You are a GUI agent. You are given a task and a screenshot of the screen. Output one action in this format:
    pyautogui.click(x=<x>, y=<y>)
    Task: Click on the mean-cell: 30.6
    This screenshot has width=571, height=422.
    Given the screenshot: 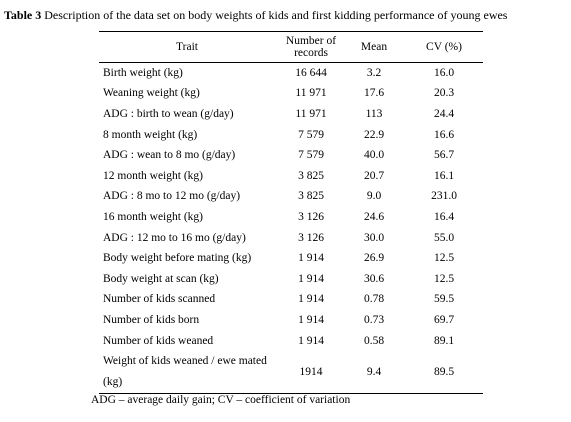 What is the action you would take?
    pyautogui.click(x=374, y=278)
    